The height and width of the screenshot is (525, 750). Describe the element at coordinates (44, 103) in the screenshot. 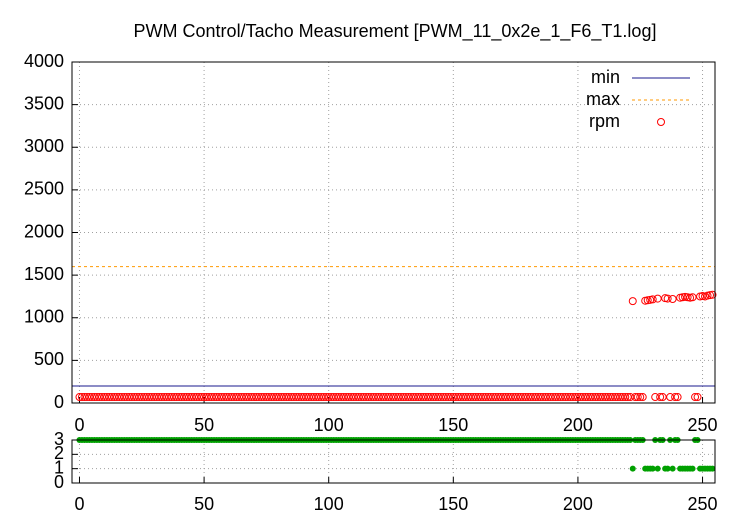

I see `y-tick-label: 3500` at that location.